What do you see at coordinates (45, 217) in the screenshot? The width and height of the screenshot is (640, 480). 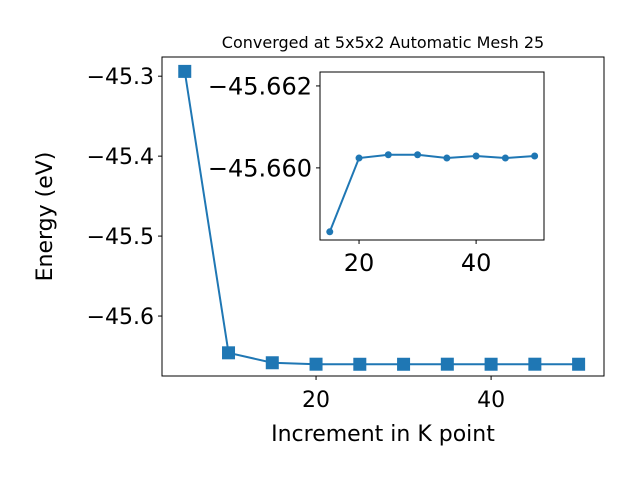 I see `y-axis-label: Energy (eV)` at bounding box center [45, 217].